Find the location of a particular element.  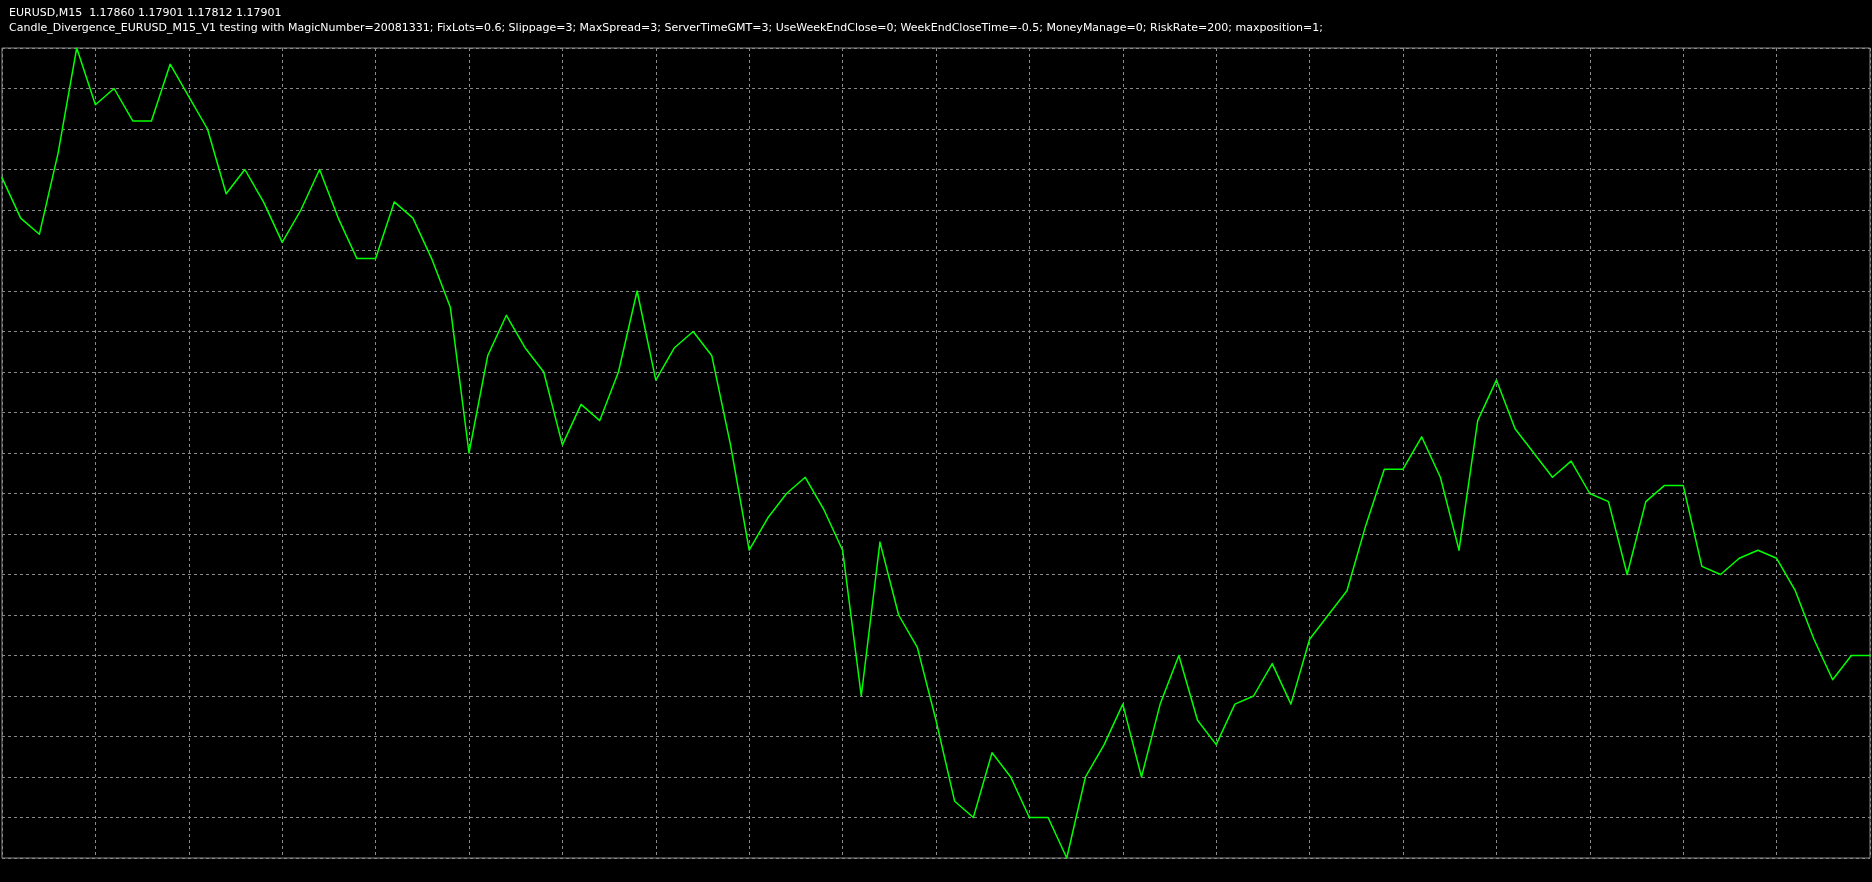

chart-subtitle: Candle_Divergence_EURUSD_M15_V1 testing with MagicNumber=20081331; FixLots=0.6; Slippage=3; MaxSpread=3; ServerTimeGMT=3; UseWeekEndClose=0; WeekEndCloseTime=-0.5; MoneyManage=0; RiskRate=200; maxposition=1; is located at coordinates (666, 27).